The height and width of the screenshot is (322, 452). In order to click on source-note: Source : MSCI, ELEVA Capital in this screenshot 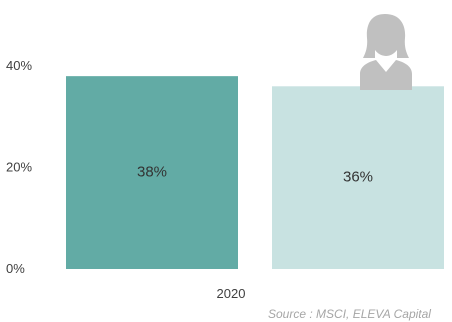, I will do `click(349, 314)`.